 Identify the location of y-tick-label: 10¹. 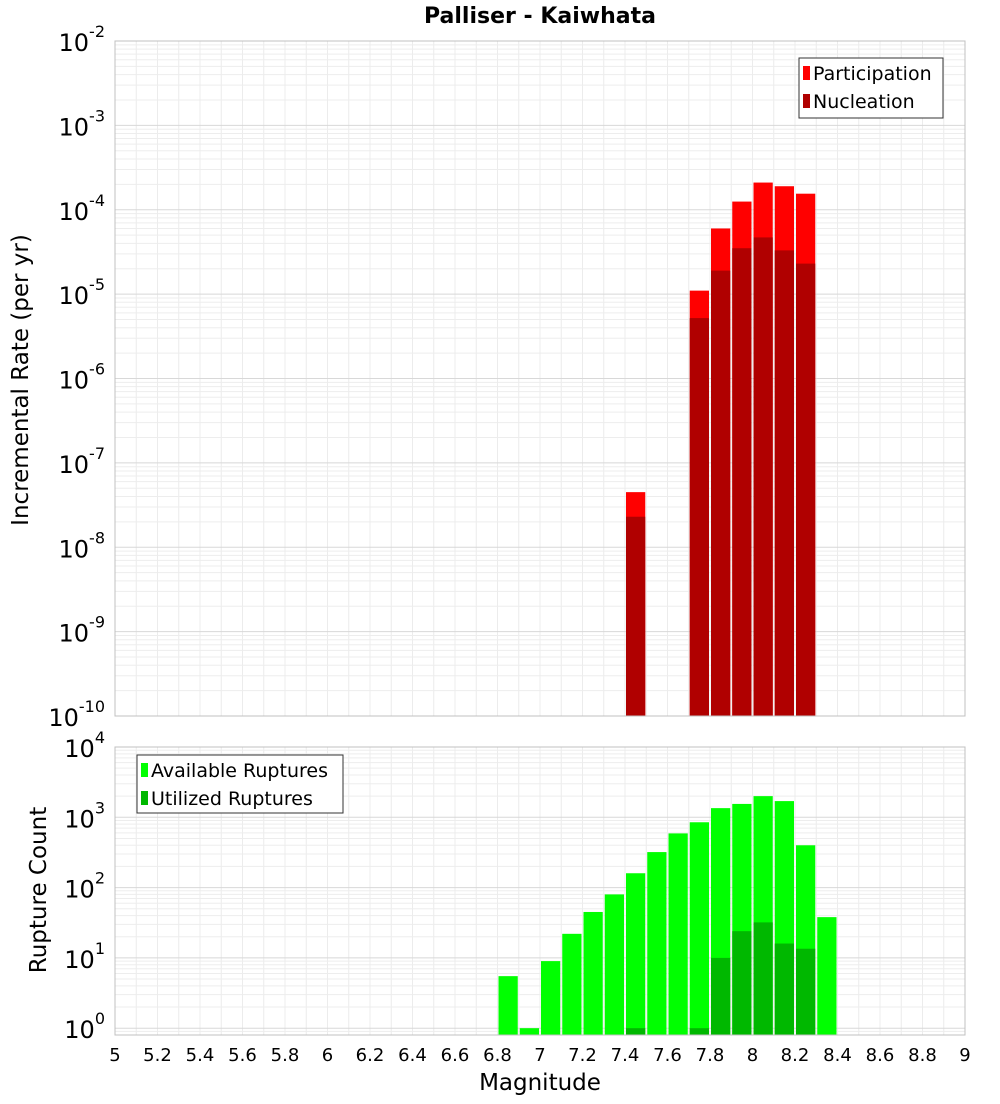
(84, 956).